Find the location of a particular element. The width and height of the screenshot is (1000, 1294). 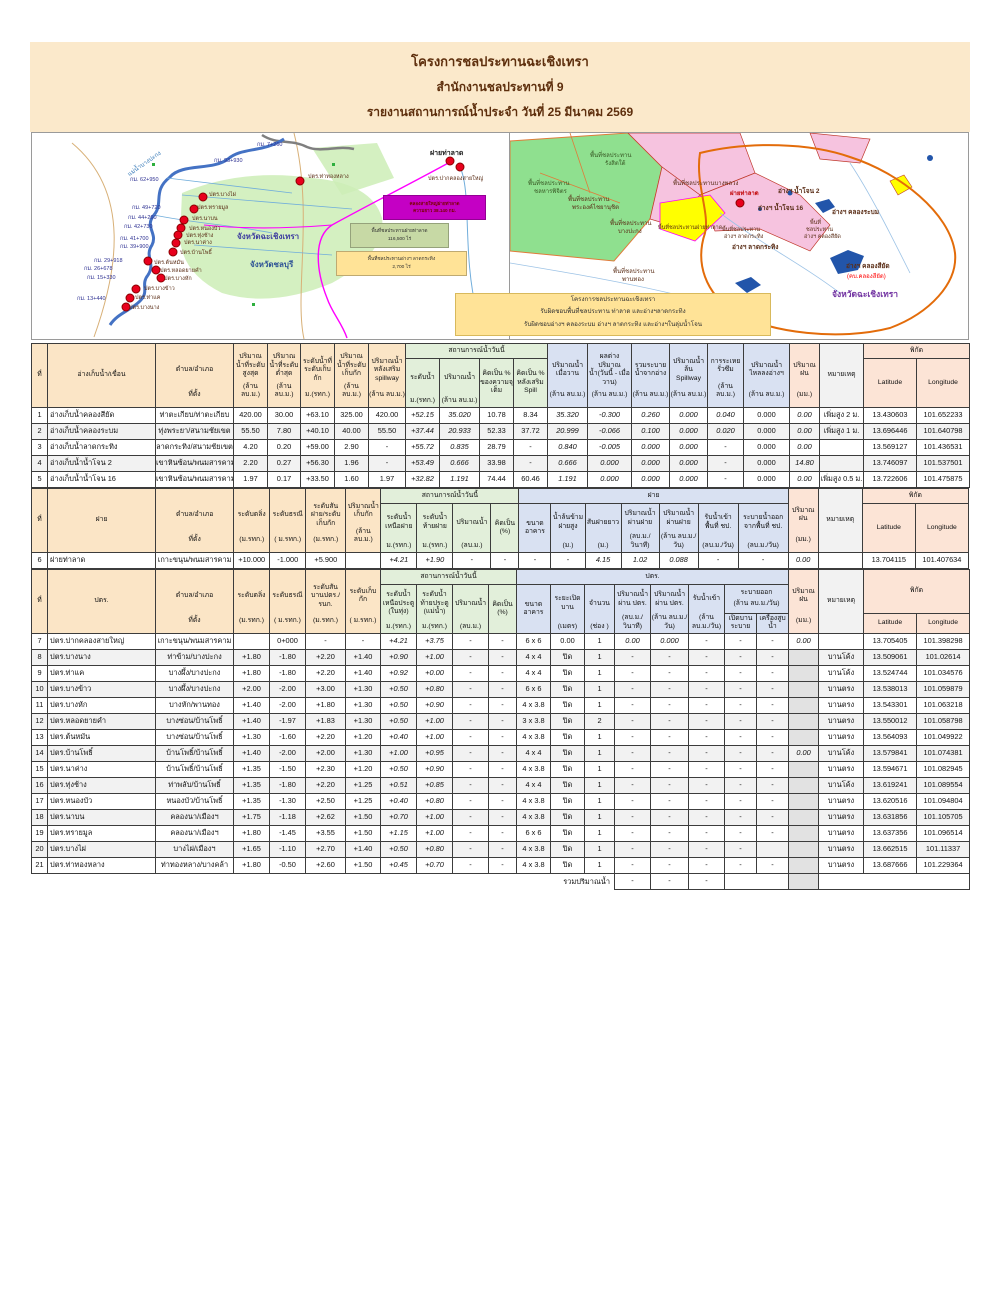

province-label: จังหวัดฉะเชิงเทรา is located at coordinates (865, 294).